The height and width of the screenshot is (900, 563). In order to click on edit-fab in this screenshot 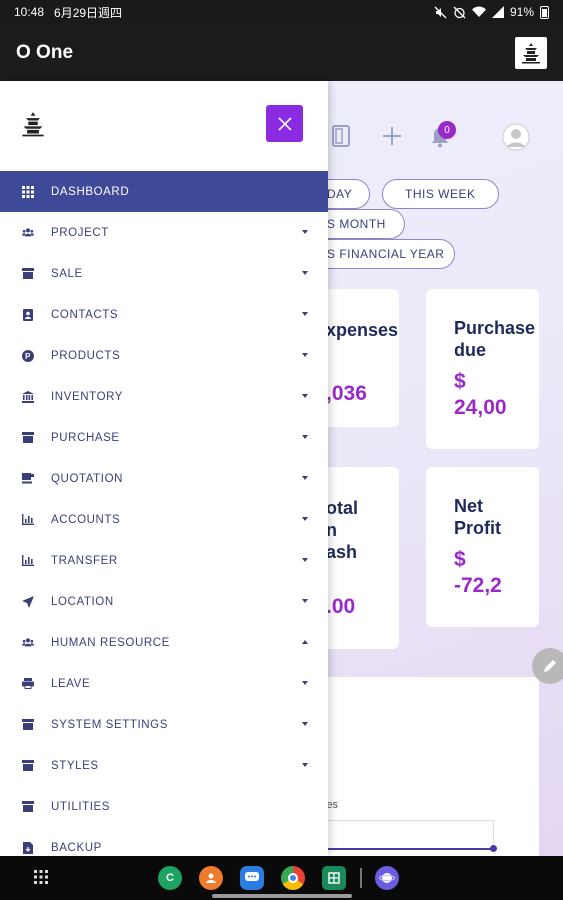, I will do `click(547, 666)`.